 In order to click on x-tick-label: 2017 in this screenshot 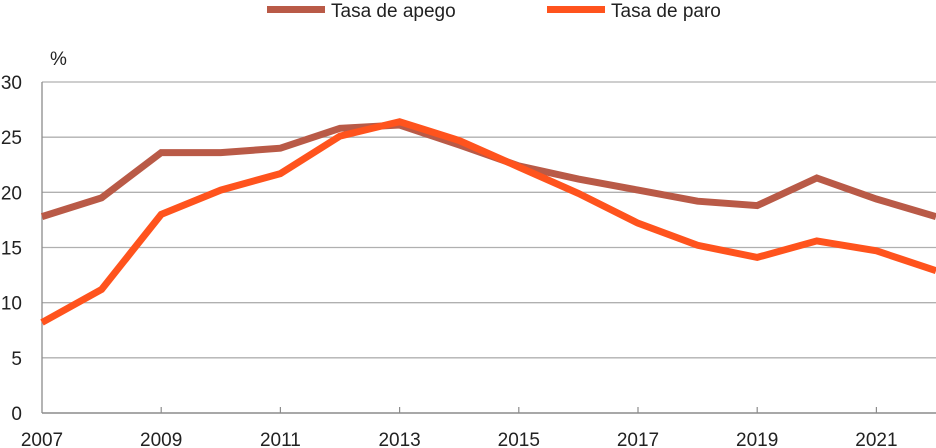, I will do `click(638, 439)`.